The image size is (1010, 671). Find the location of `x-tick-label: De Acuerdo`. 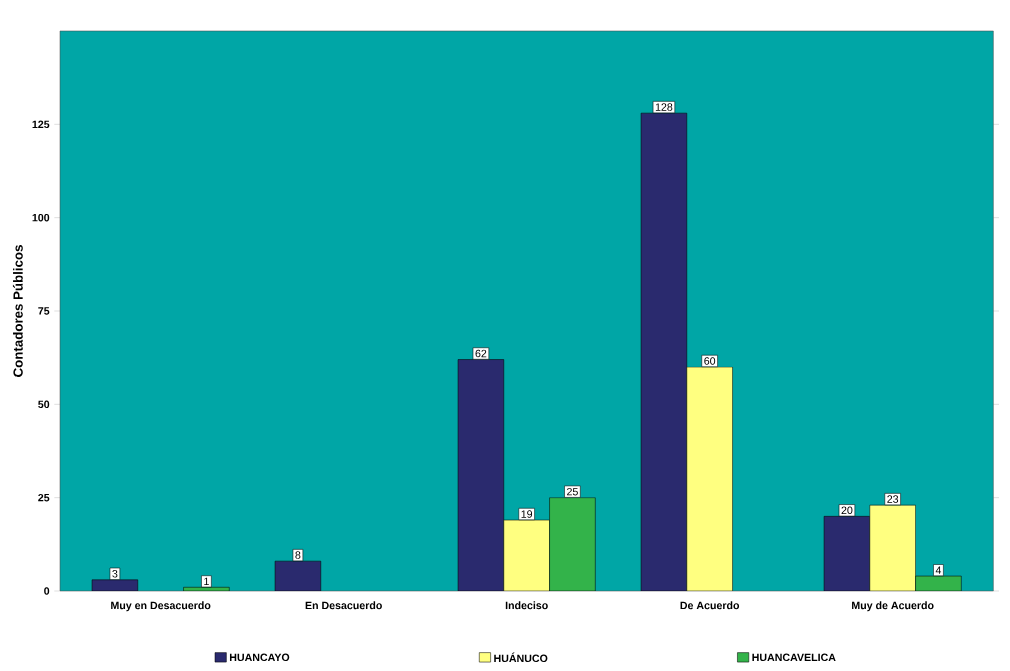

x-tick-label: De Acuerdo is located at coordinates (710, 605).